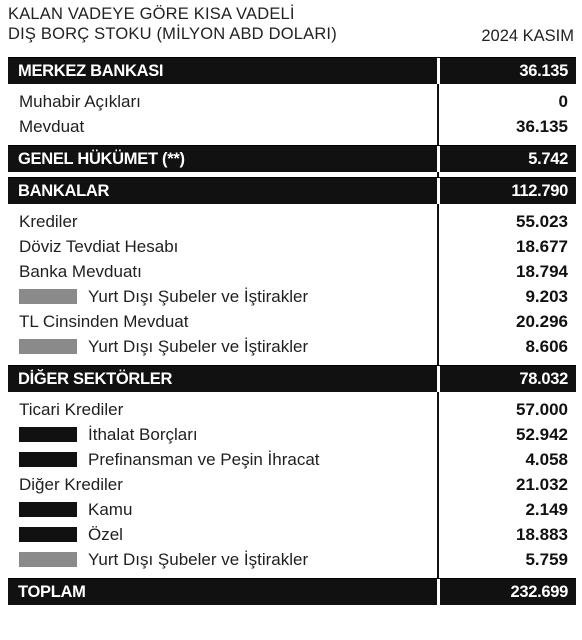 Image resolution: width=582 pixels, height=640 pixels. I want to click on row-value: 57.000, so click(542, 409).